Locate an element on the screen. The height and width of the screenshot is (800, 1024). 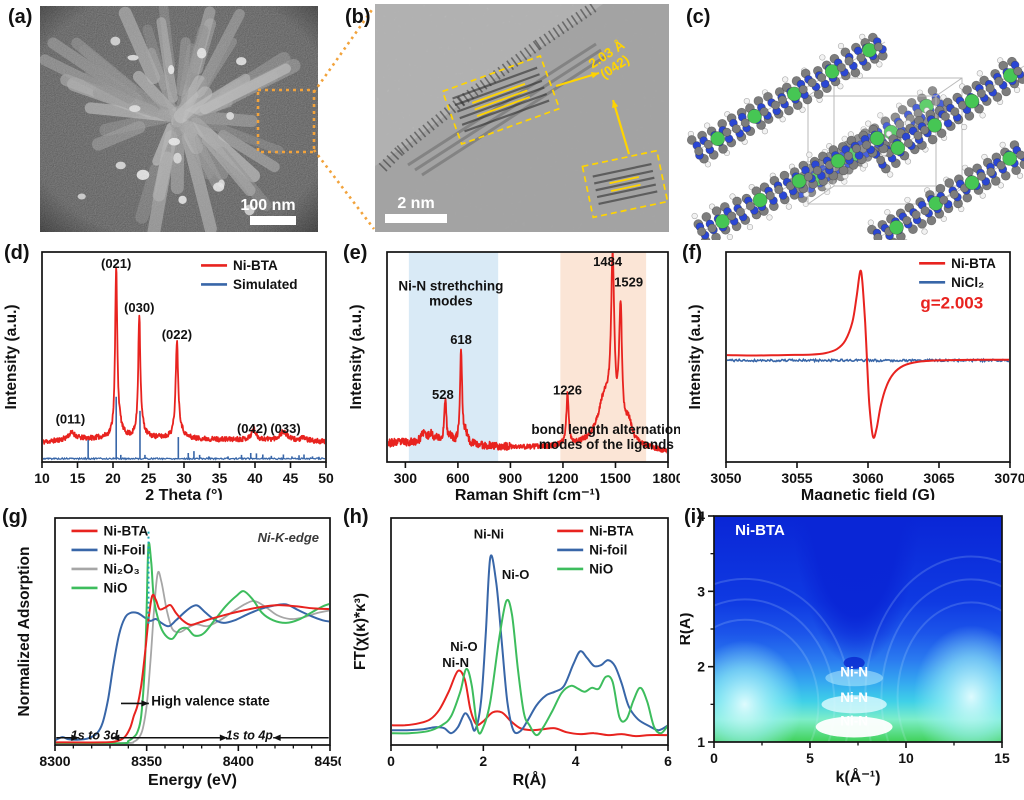
panel-d-label: (d) is located at coordinates (17, 253).